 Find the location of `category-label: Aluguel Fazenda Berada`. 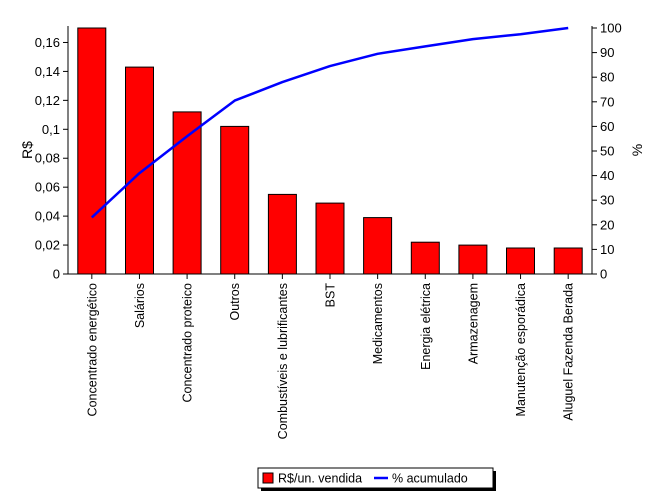

category-label: Aluguel Fazenda Berada is located at coordinates (569, 352).